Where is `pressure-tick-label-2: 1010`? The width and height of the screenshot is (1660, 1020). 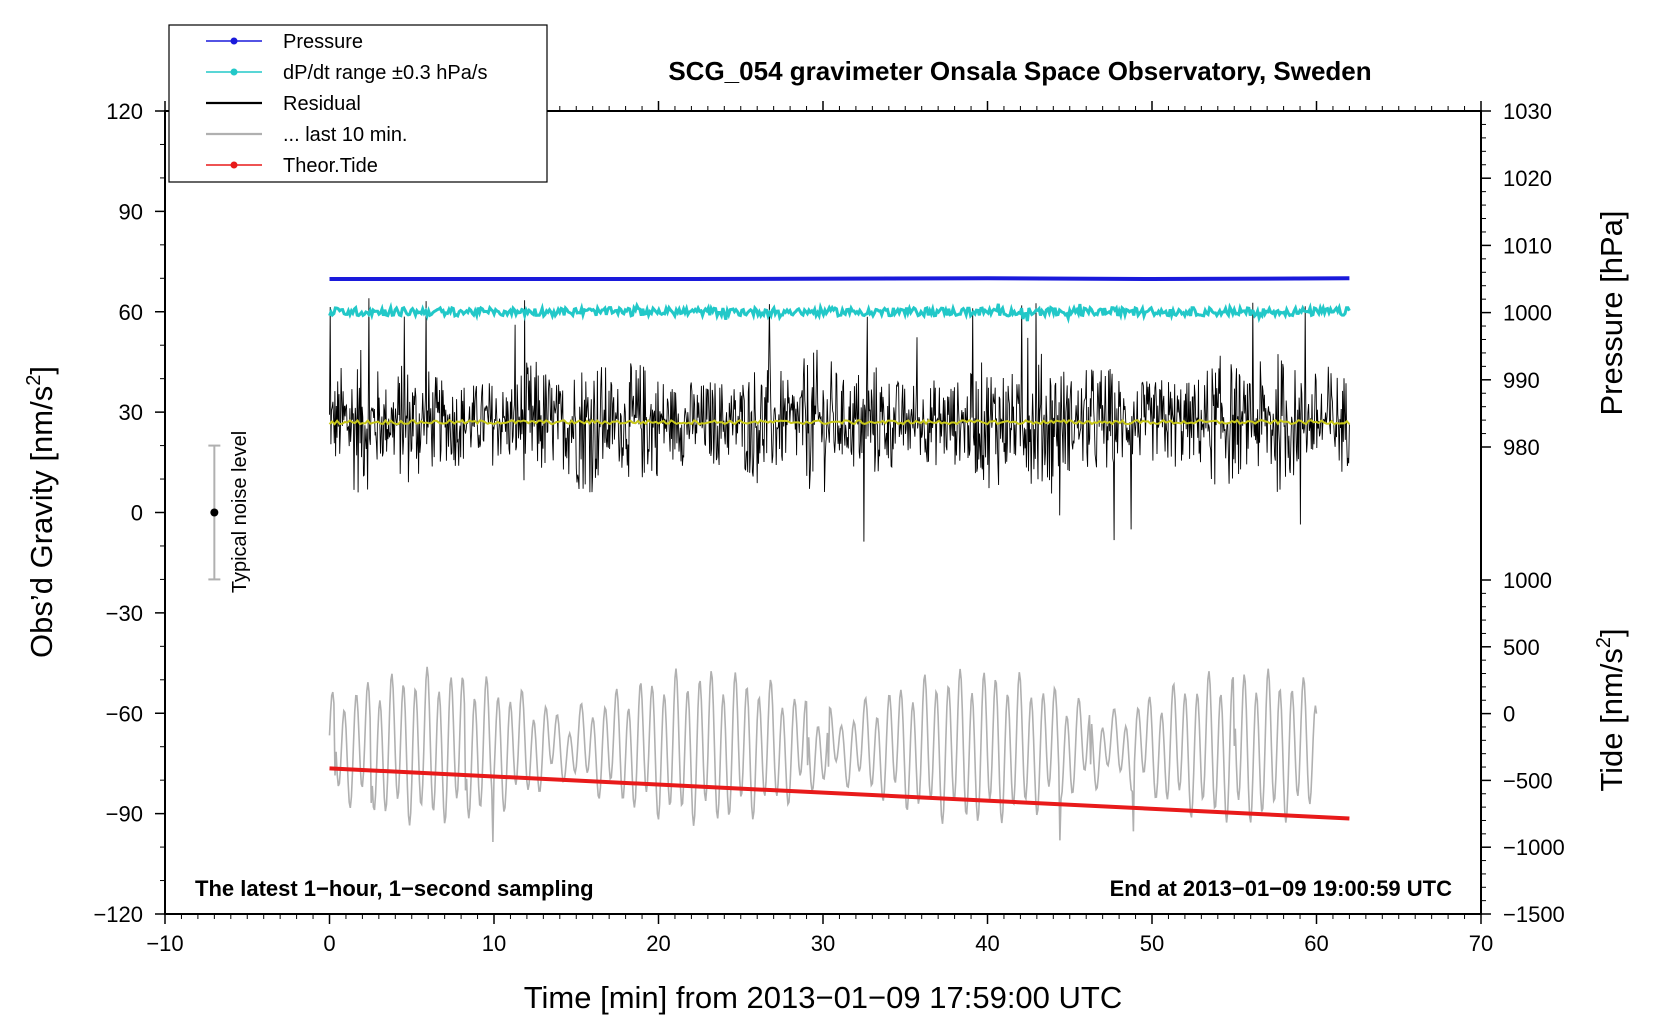 pressure-tick-label-2: 1010 is located at coordinates (1527, 245).